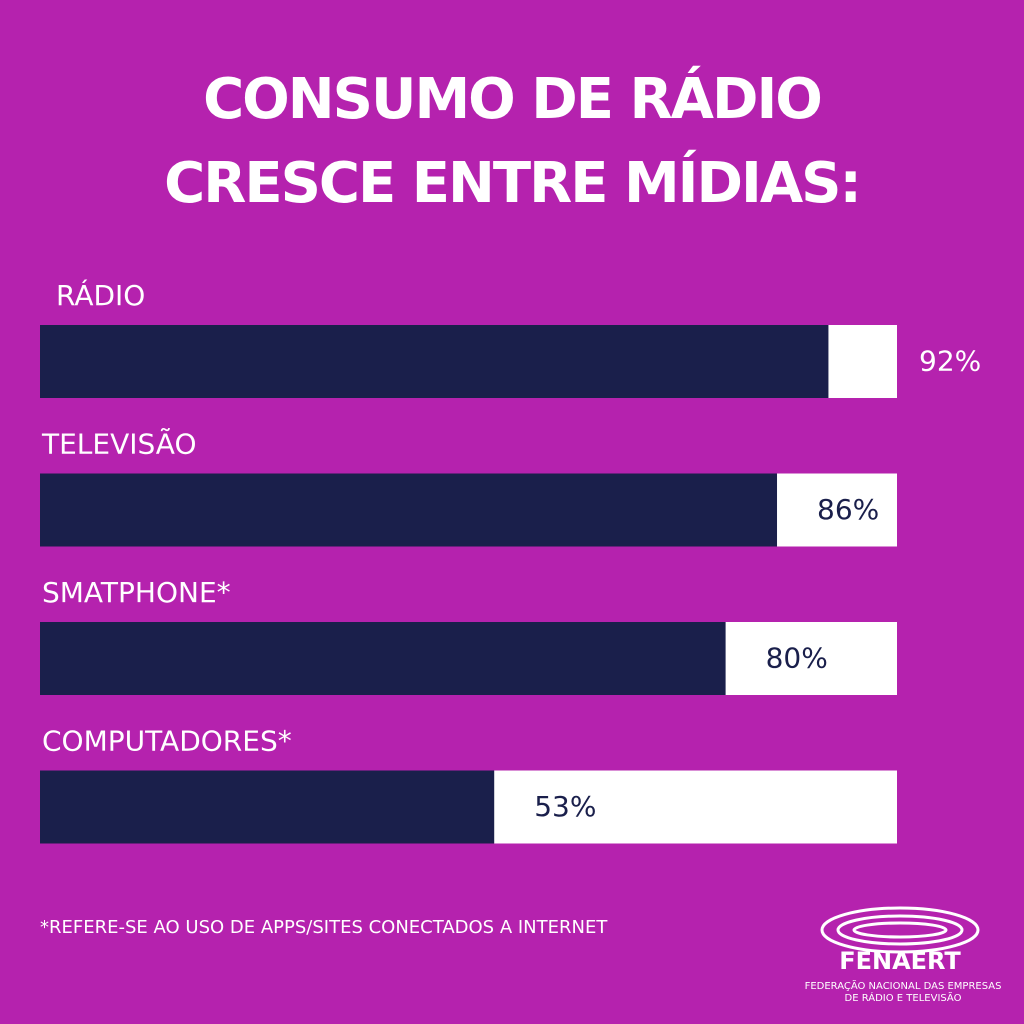  Describe the element at coordinates (900, 961) in the screenshot. I see `logo-name: FENAERT` at that location.